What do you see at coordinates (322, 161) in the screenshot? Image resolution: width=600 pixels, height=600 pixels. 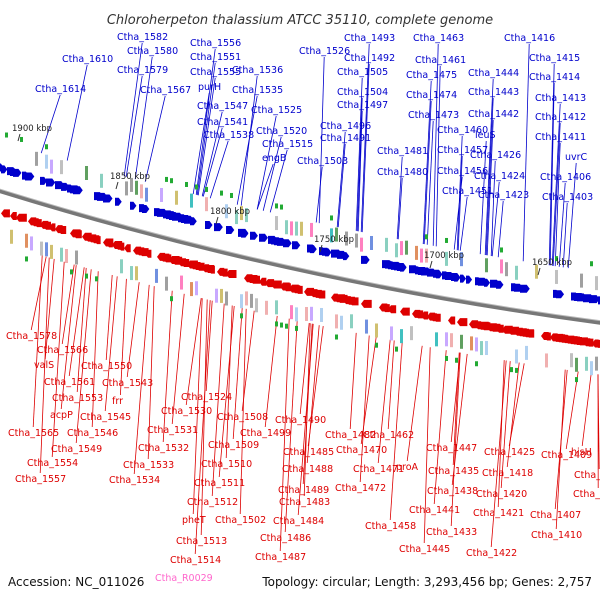 I see `forward-gene-label: Ctha_1503` at bounding box center [322, 161].